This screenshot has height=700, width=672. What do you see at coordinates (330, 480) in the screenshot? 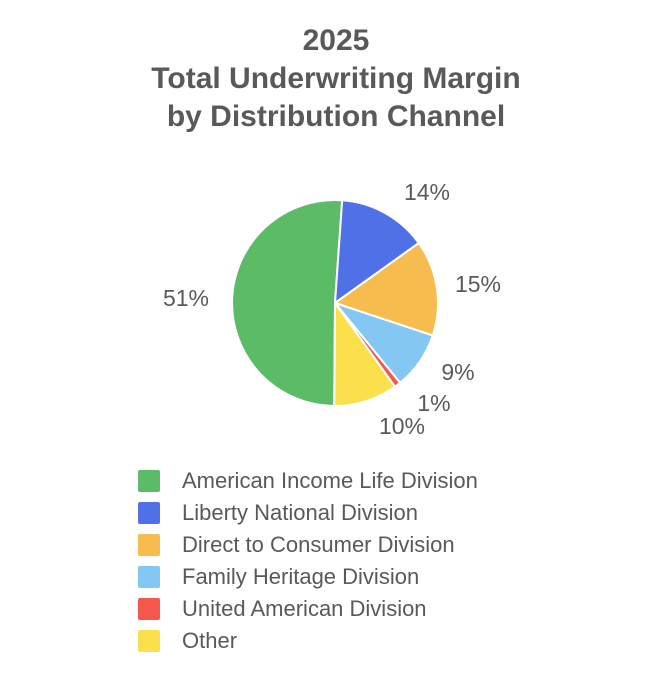
I see `legend-label: American Income Life Division` at bounding box center [330, 480].